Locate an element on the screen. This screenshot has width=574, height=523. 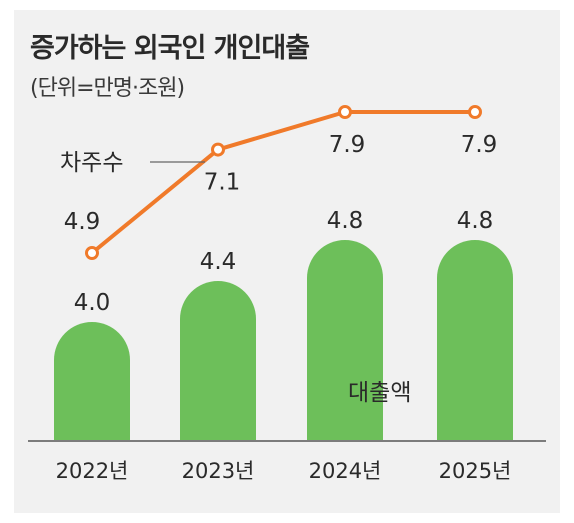
x-tick-label: 2023년 is located at coordinates (218, 471).